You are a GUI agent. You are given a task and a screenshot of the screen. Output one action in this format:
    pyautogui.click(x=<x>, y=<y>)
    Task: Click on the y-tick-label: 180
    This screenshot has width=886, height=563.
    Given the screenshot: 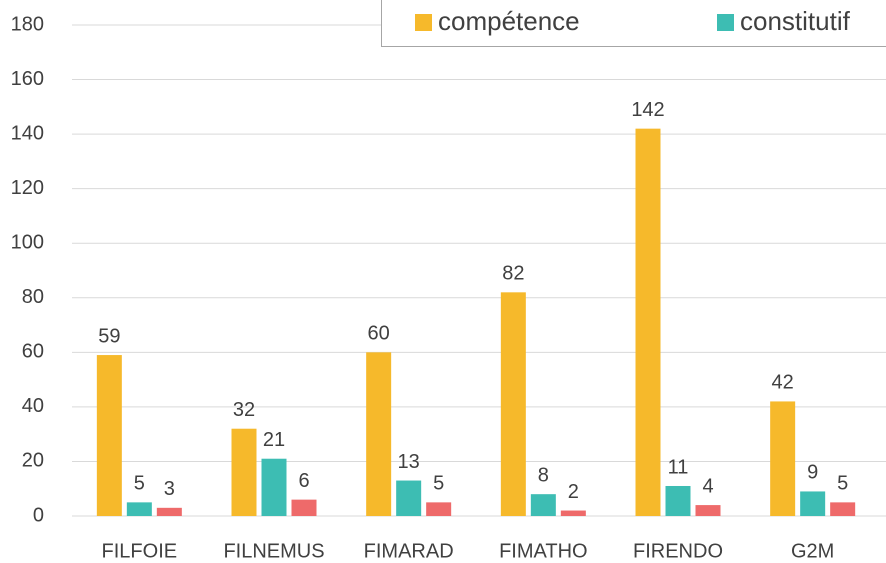 What is the action you would take?
    pyautogui.click(x=27, y=24)
    